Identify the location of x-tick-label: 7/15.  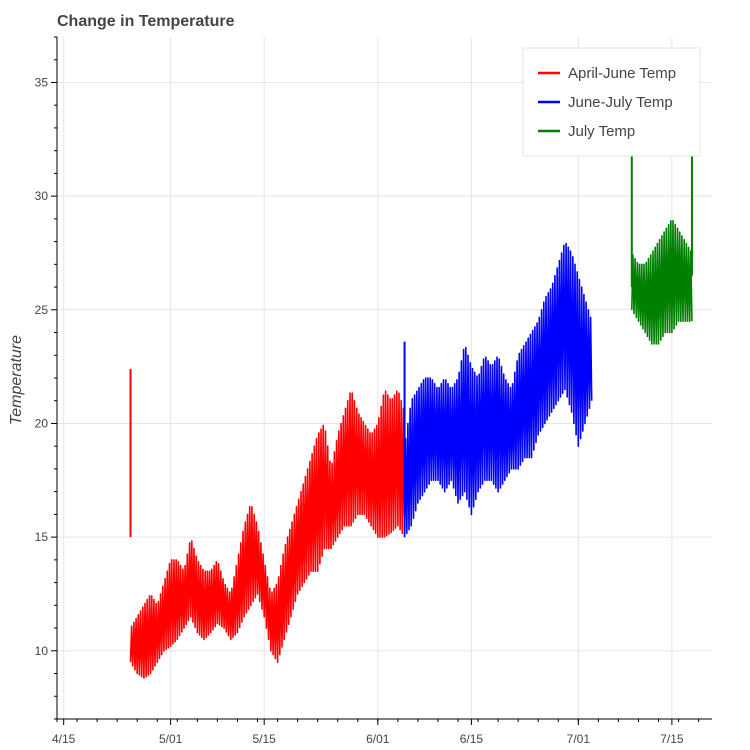
(672, 739).